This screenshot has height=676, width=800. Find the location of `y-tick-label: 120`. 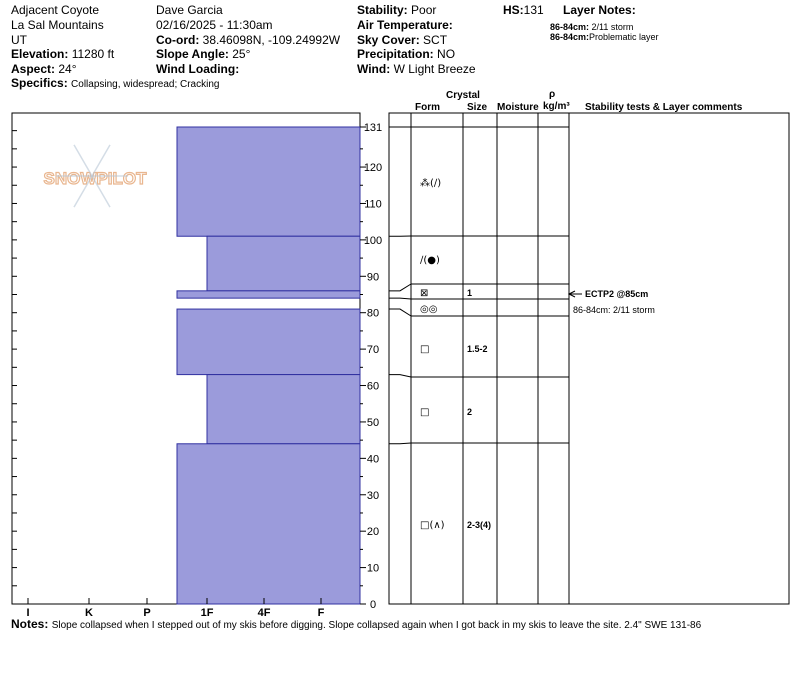

y-tick-label: 120 is located at coordinates (373, 168).